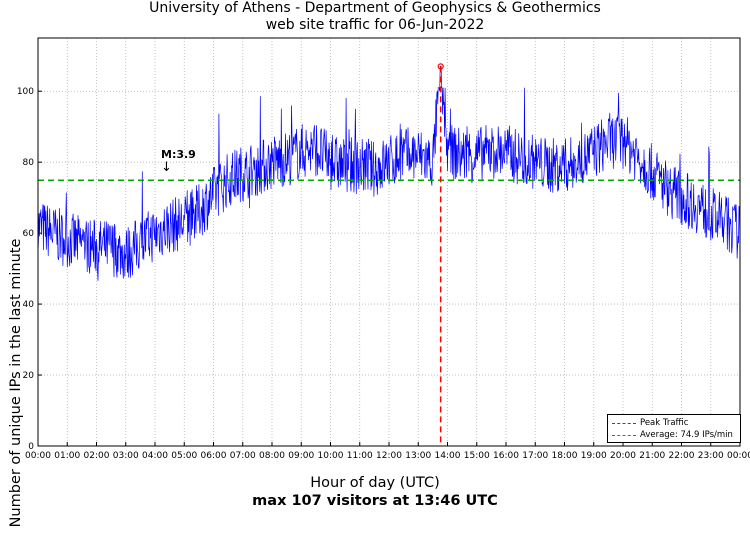 Image resolution: width=750 pixels, height=543 pixels. I want to click on legend-item-average: Average: 74.9 IPs/min, so click(672, 435).